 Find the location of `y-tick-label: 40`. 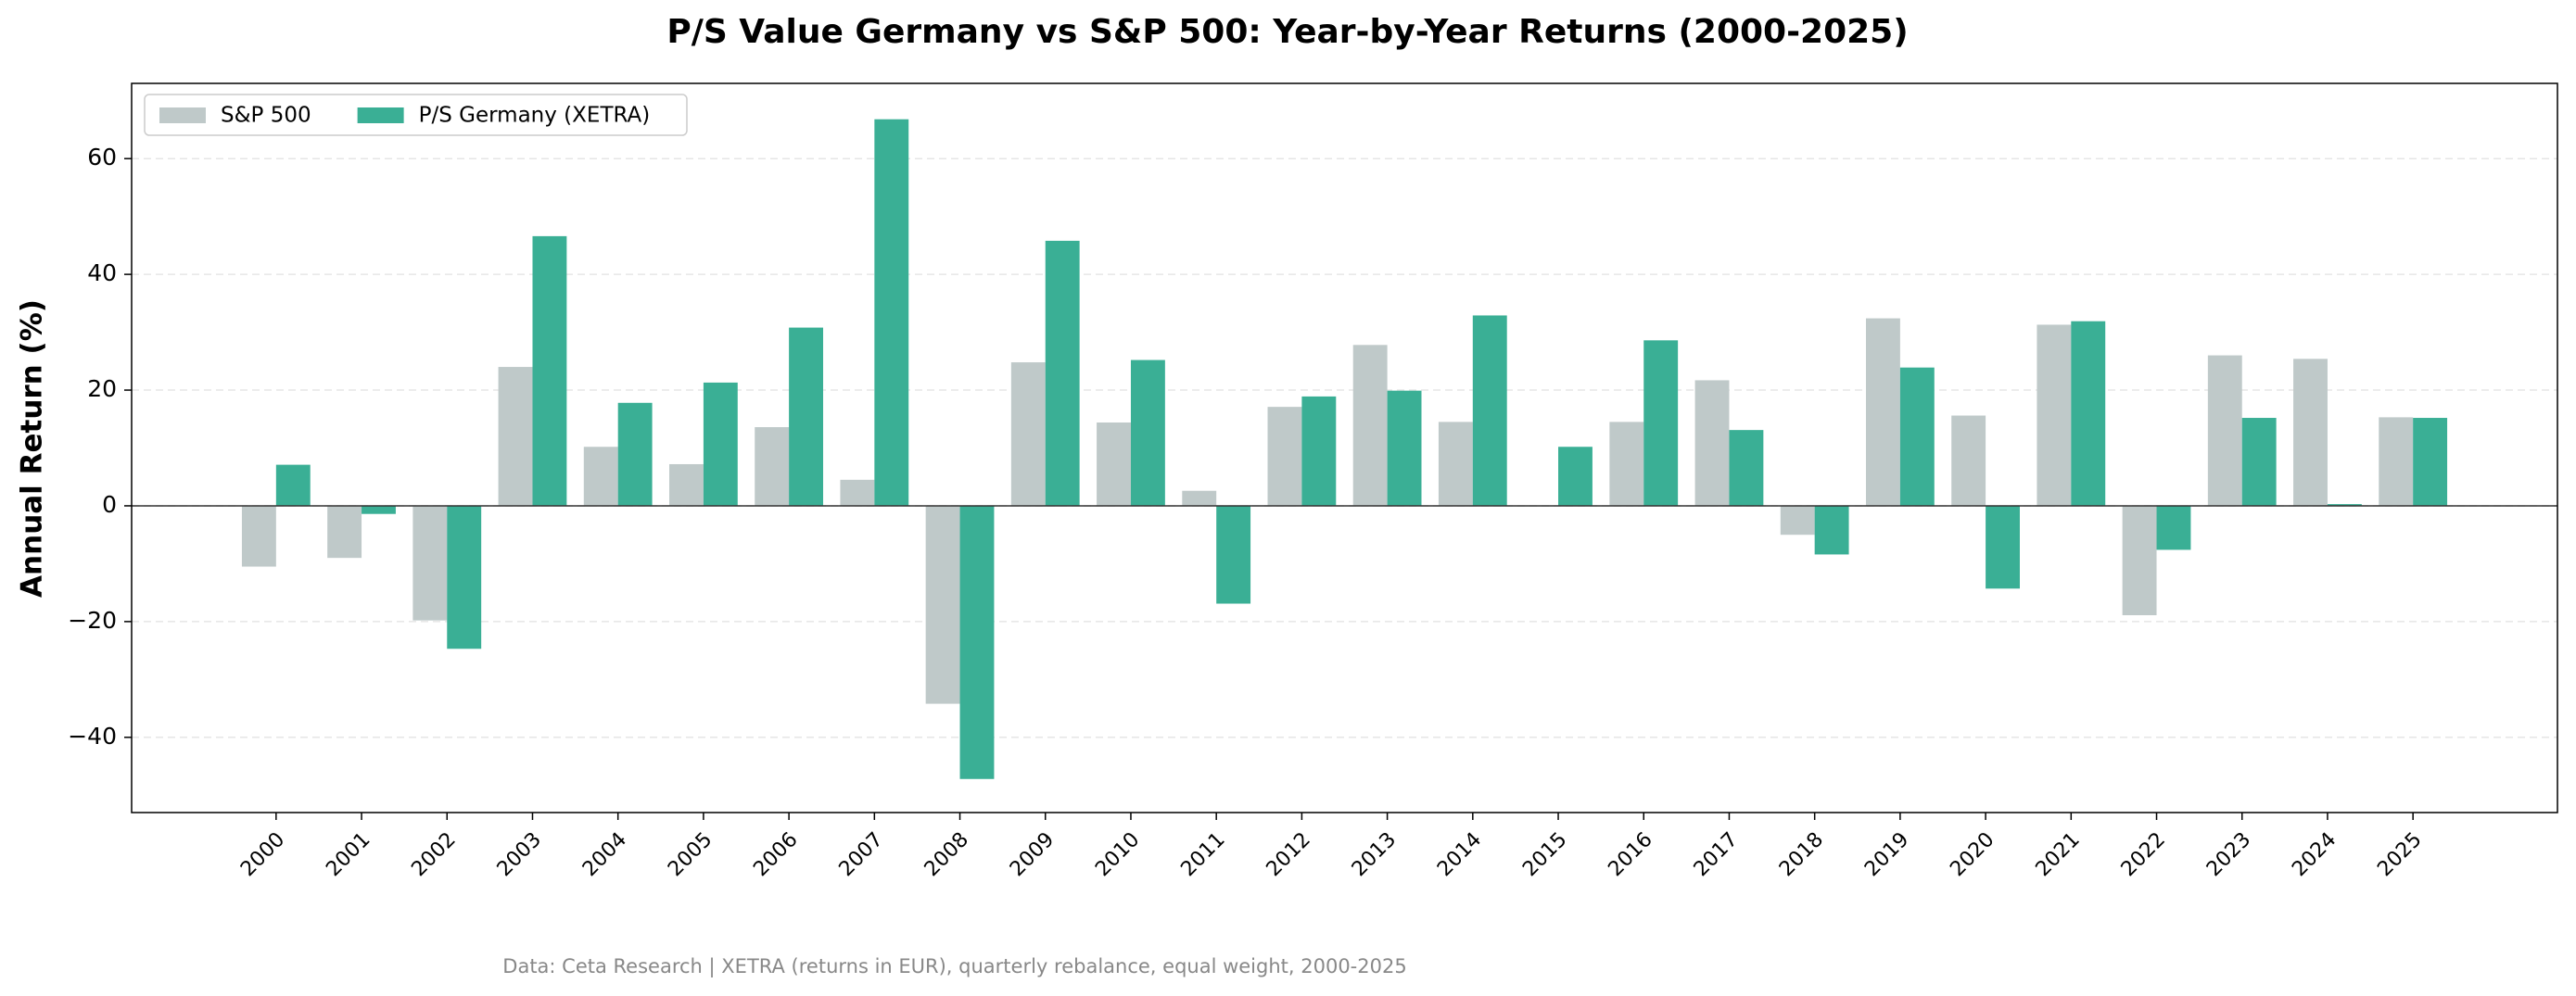

y-tick-label: 40 is located at coordinates (102, 273).